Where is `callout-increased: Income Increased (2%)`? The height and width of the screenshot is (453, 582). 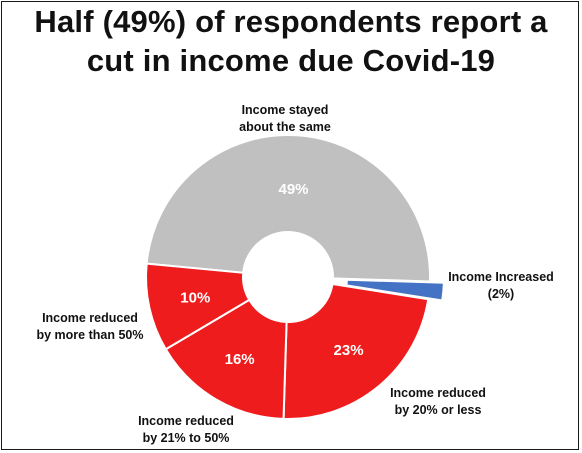
callout-increased: Income Increased (2%) is located at coordinates (501, 285).